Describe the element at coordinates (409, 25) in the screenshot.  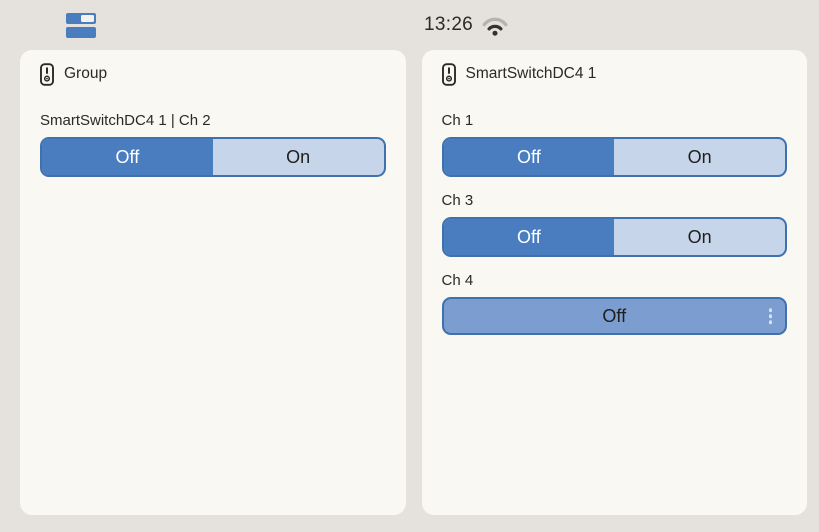
I see `status-bar: 13:26` at that location.